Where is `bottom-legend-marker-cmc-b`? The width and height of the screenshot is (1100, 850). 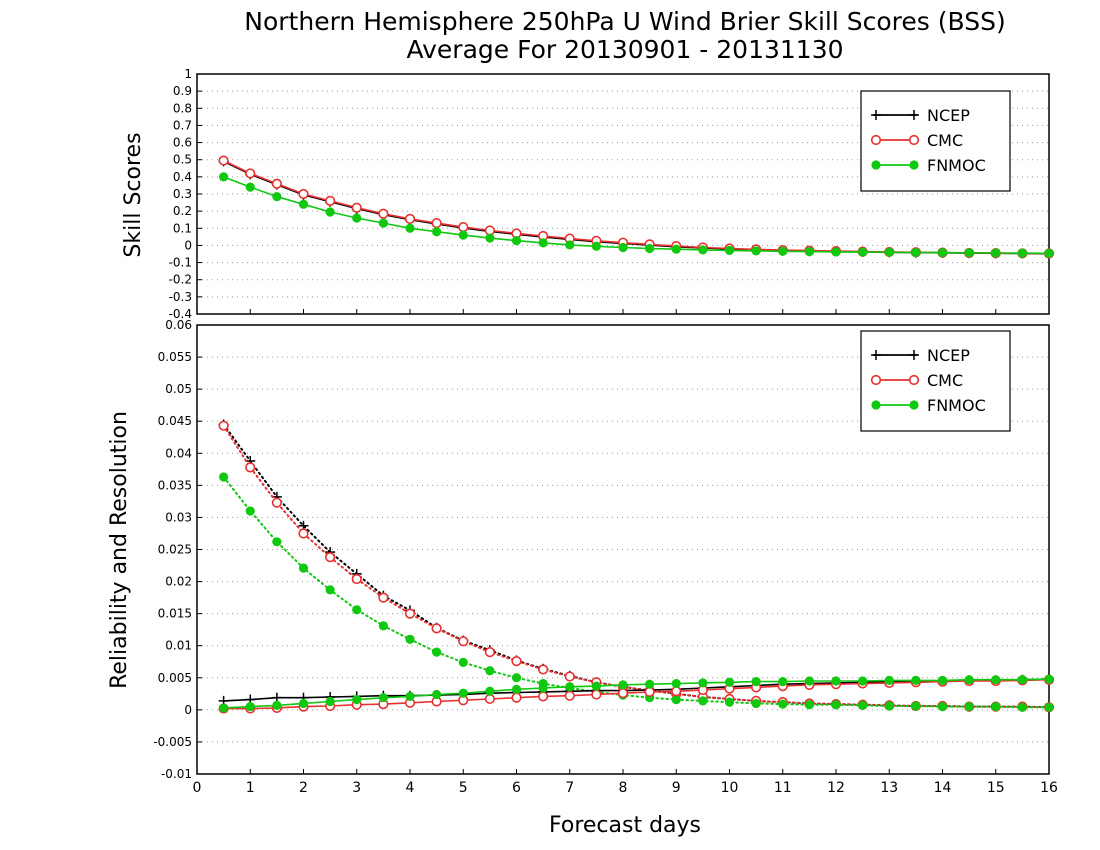
bottom-legend-marker-cmc-b is located at coordinates (914, 380).